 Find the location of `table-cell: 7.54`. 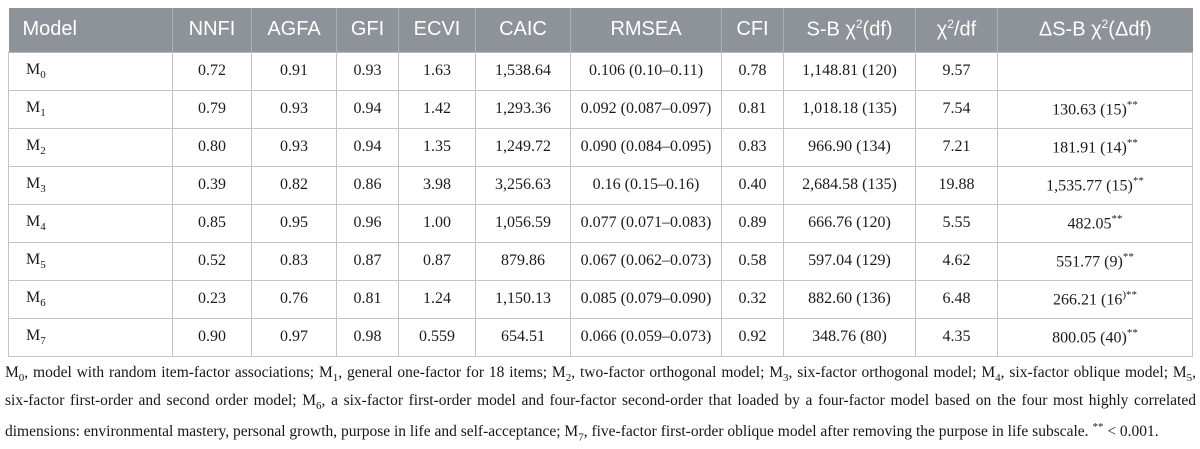

table-cell: 7.54 is located at coordinates (956, 109).